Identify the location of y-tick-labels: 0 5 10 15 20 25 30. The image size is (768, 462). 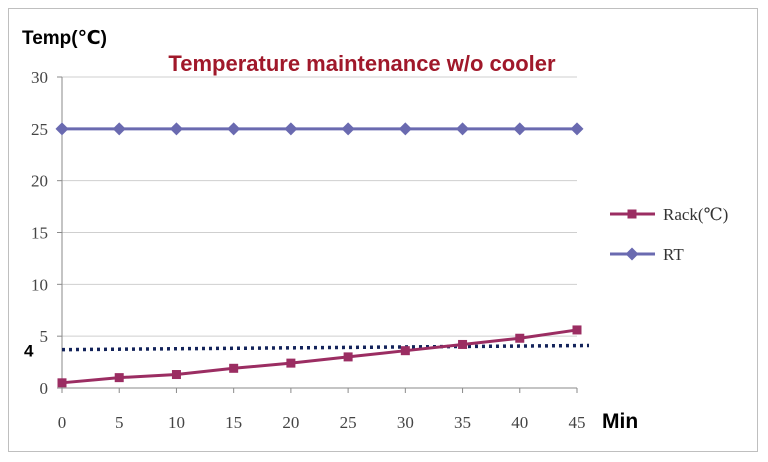
(39, 233).